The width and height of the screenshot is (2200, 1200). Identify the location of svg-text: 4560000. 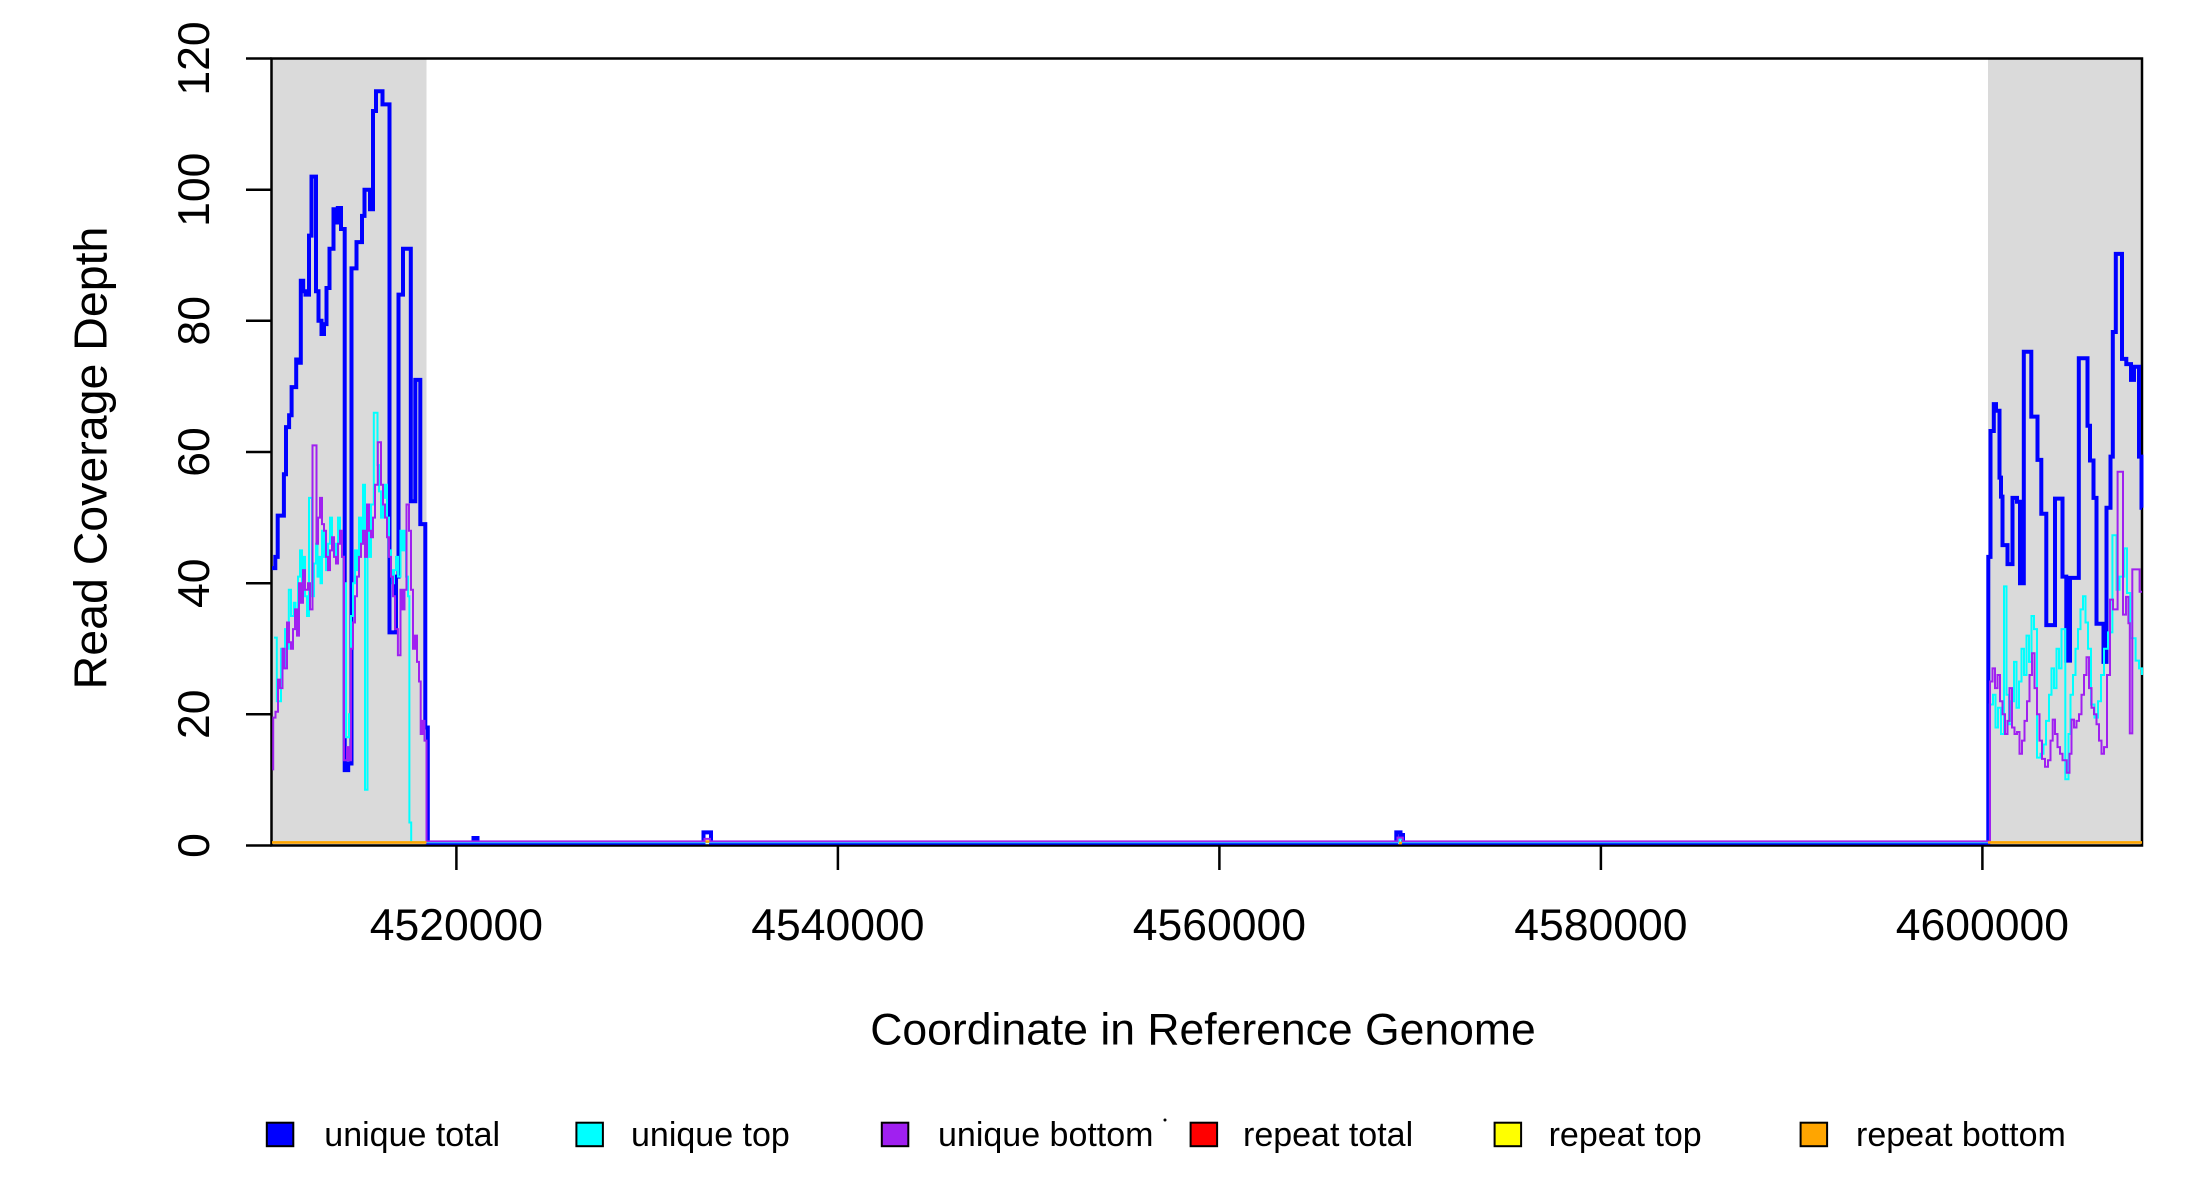
(1219, 925).